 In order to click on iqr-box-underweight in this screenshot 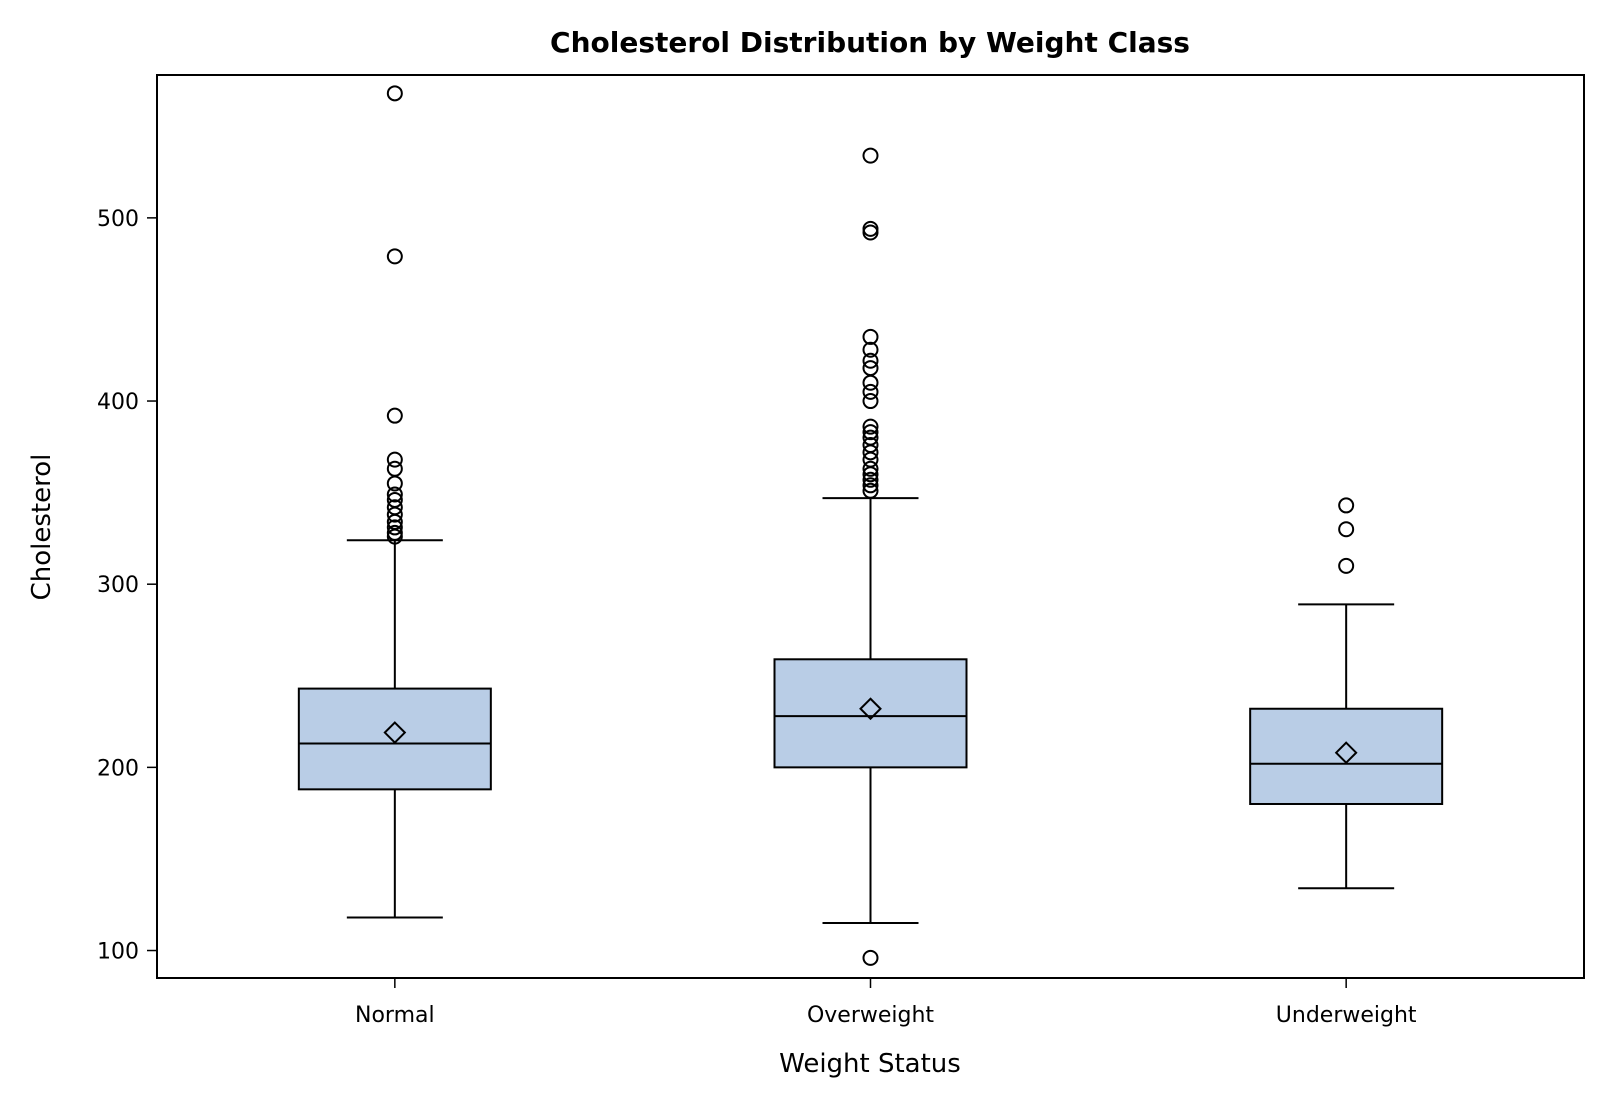, I will do `click(1346, 756)`.